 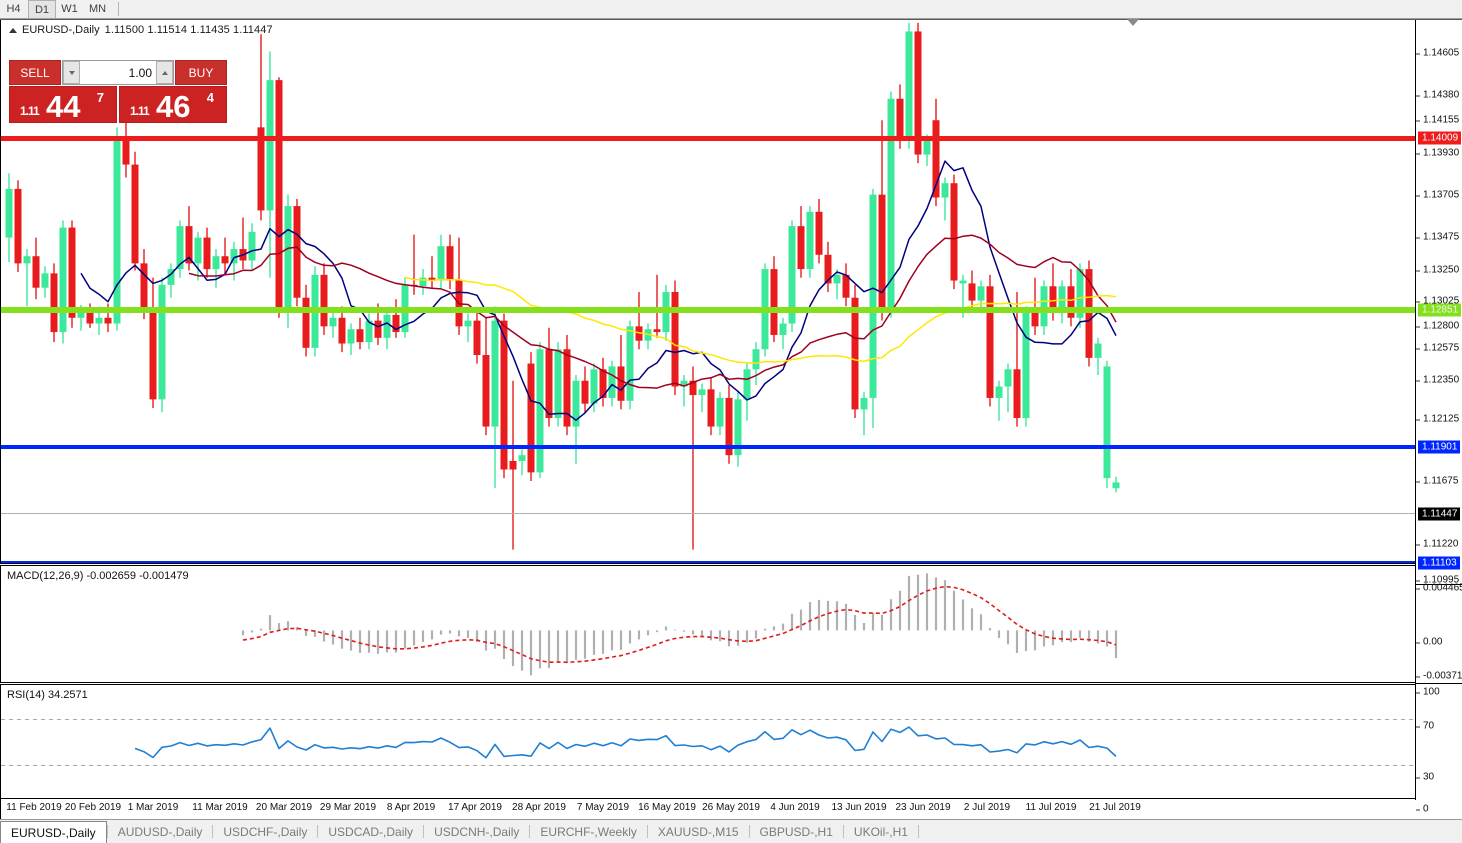 I want to click on chevron-up-icon, so click(x=164, y=72).